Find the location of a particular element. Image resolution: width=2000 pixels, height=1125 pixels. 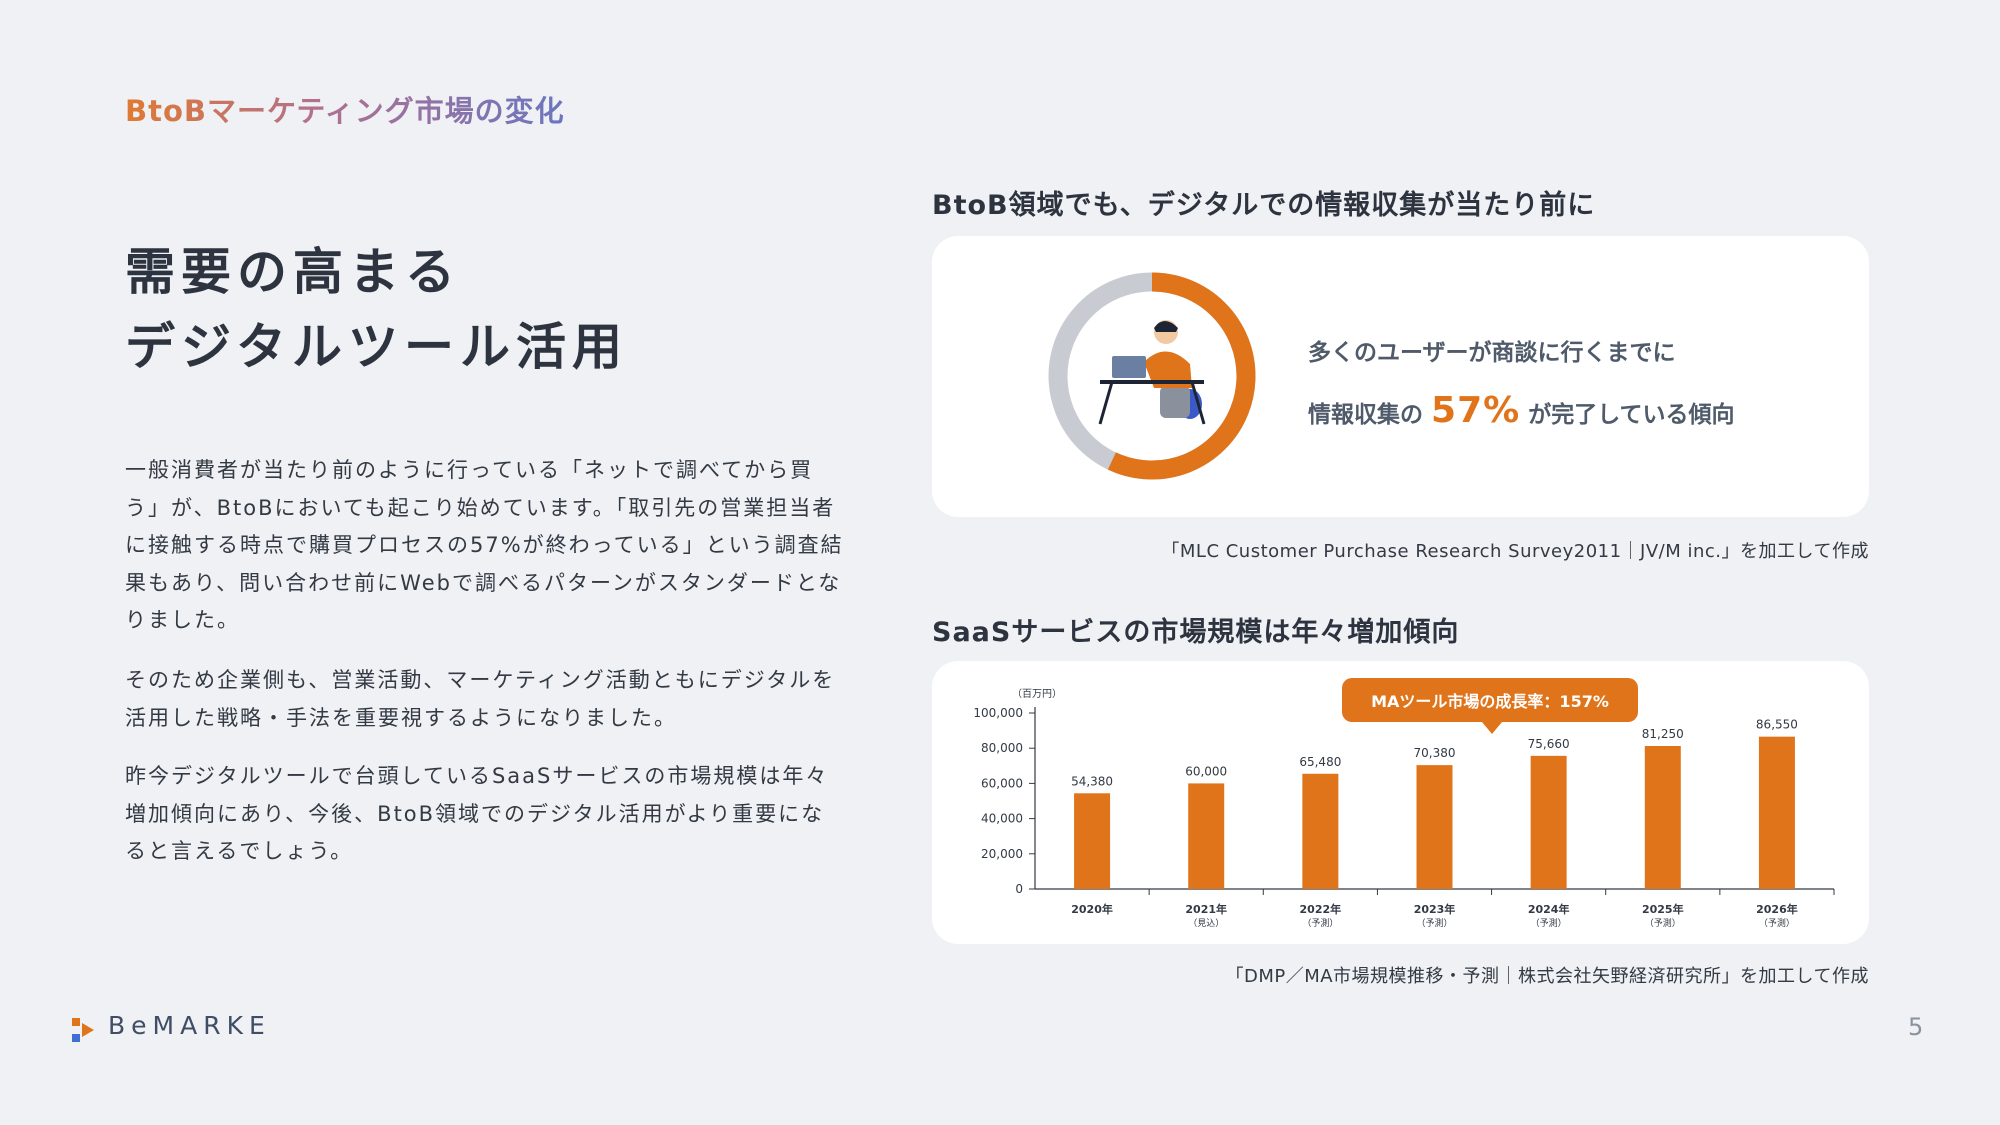

bar-value-label: 65,480 is located at coordinates (1320, 762).